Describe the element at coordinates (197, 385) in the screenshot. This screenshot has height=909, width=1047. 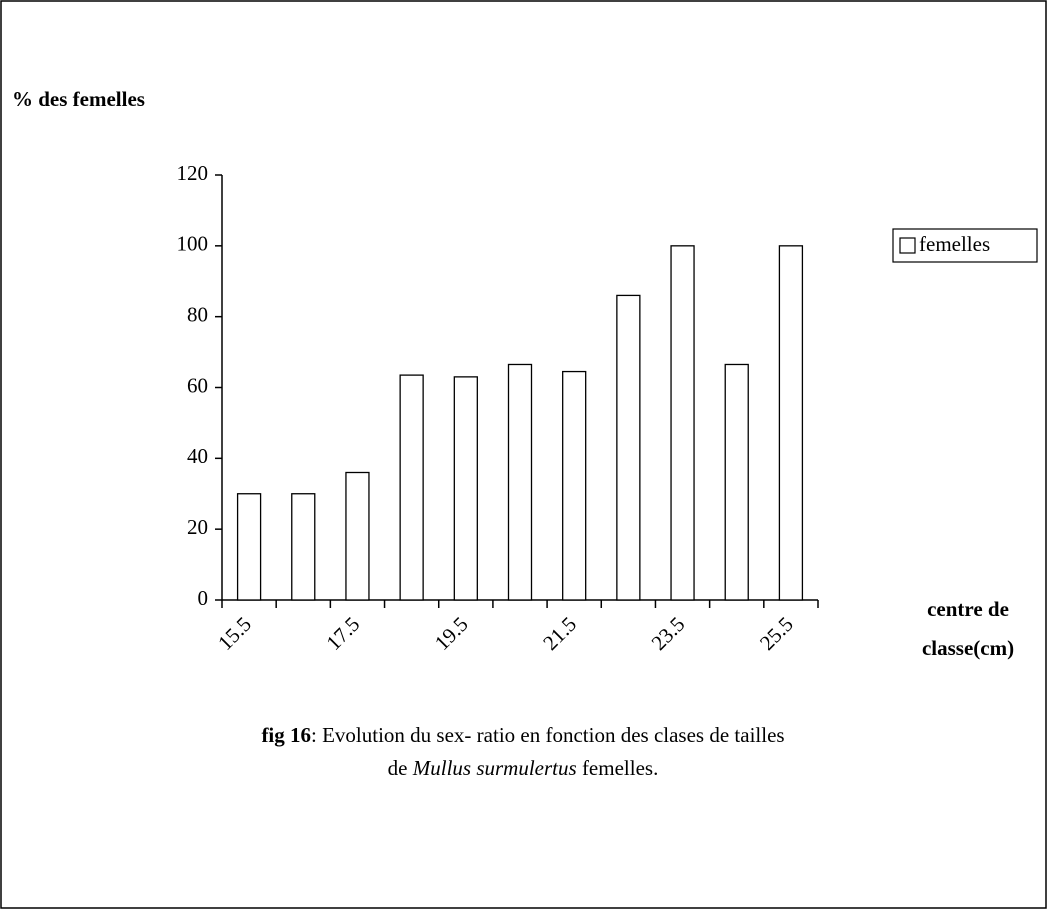
I see `y-tick-label: 60` at that location.